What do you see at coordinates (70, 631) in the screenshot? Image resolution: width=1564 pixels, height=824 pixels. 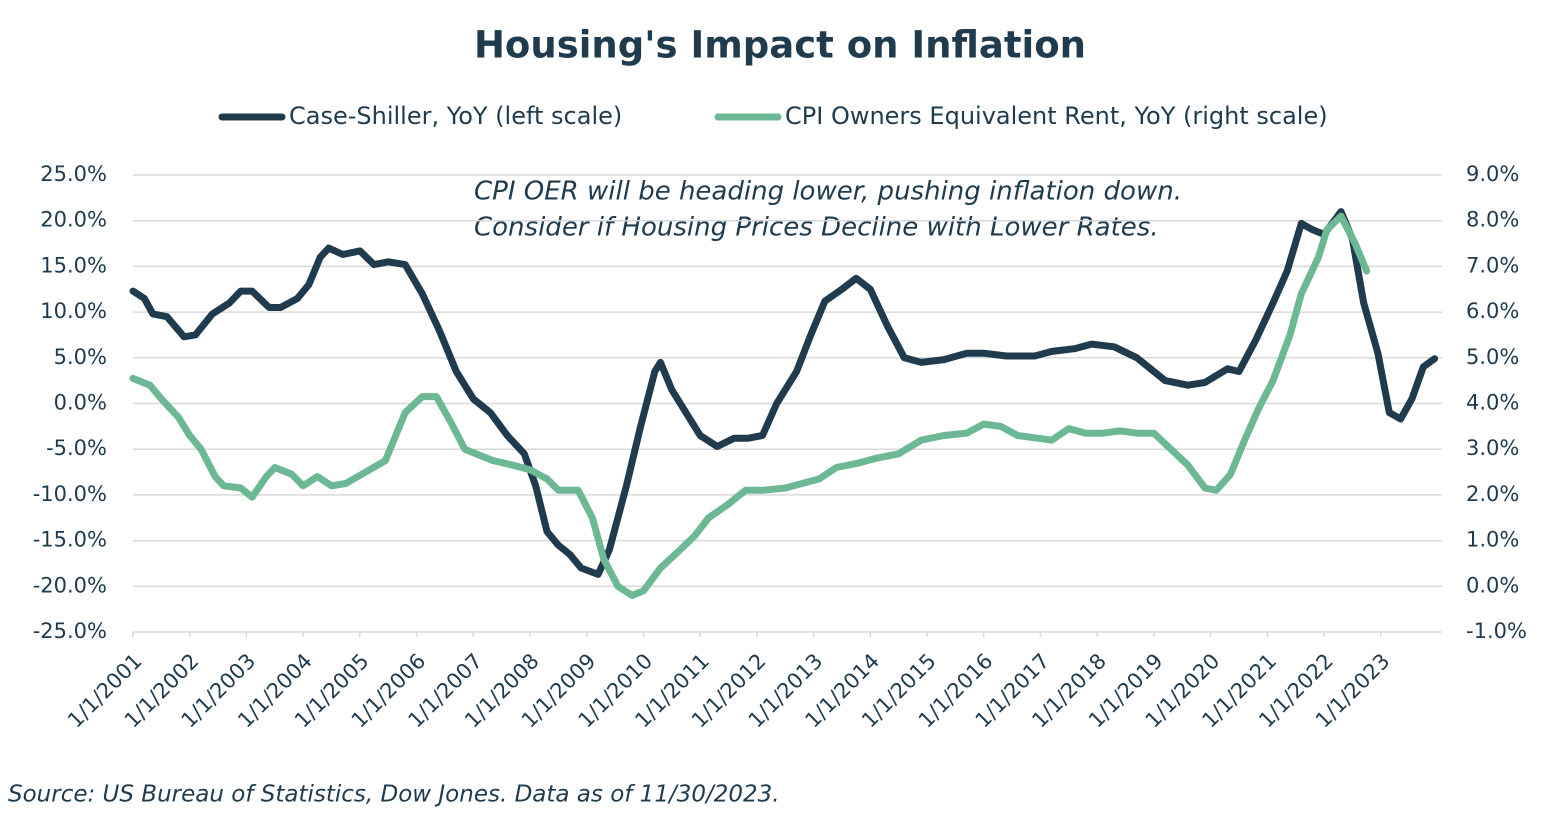 I see `y-tick-label: -25.0%` at bounding box center [70, 631].